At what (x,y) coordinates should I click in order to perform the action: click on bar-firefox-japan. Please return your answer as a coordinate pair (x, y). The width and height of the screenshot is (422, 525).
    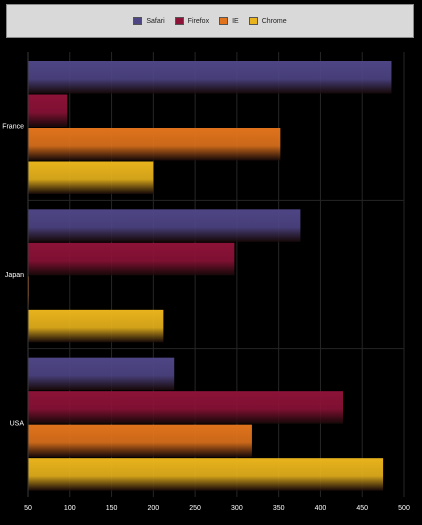
    Looking at the image, I should click on (131, 259).